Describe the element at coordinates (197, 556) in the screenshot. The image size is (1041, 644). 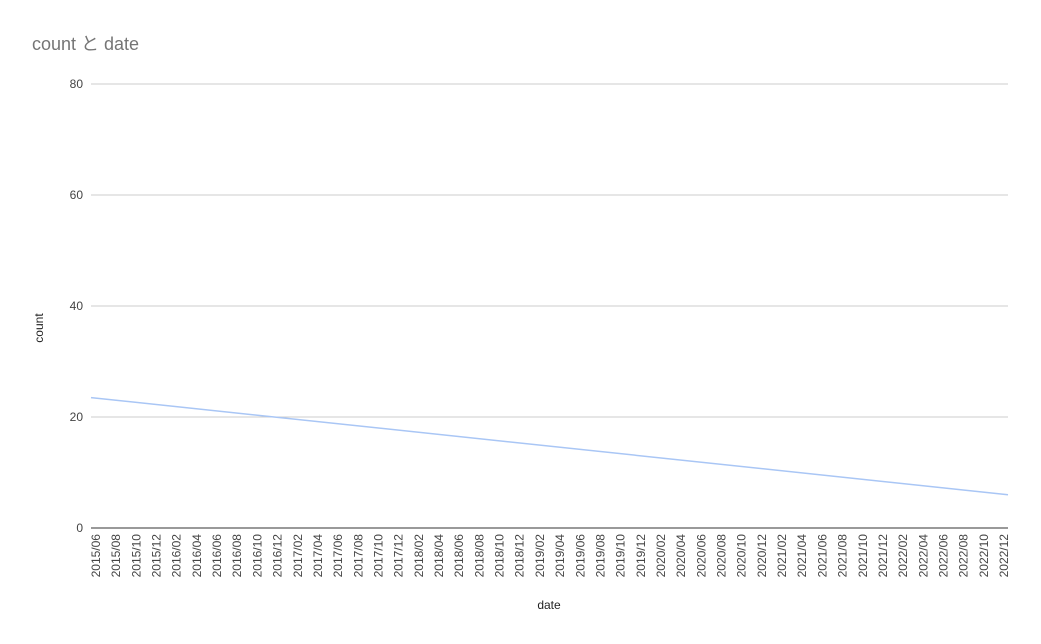
I see `x-tick-label: 2016/04` at that location.